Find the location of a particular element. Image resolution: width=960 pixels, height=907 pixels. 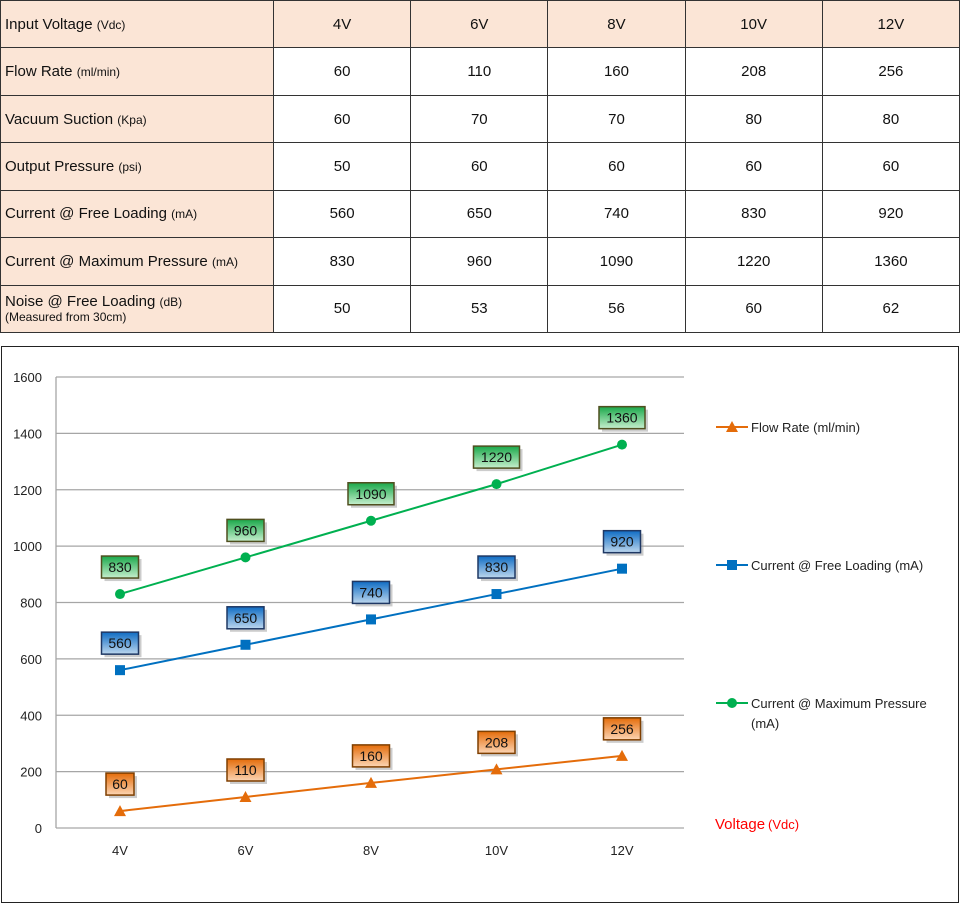

x-axis-title: Voltage (Vdc) is located at coordinates (757, 824).